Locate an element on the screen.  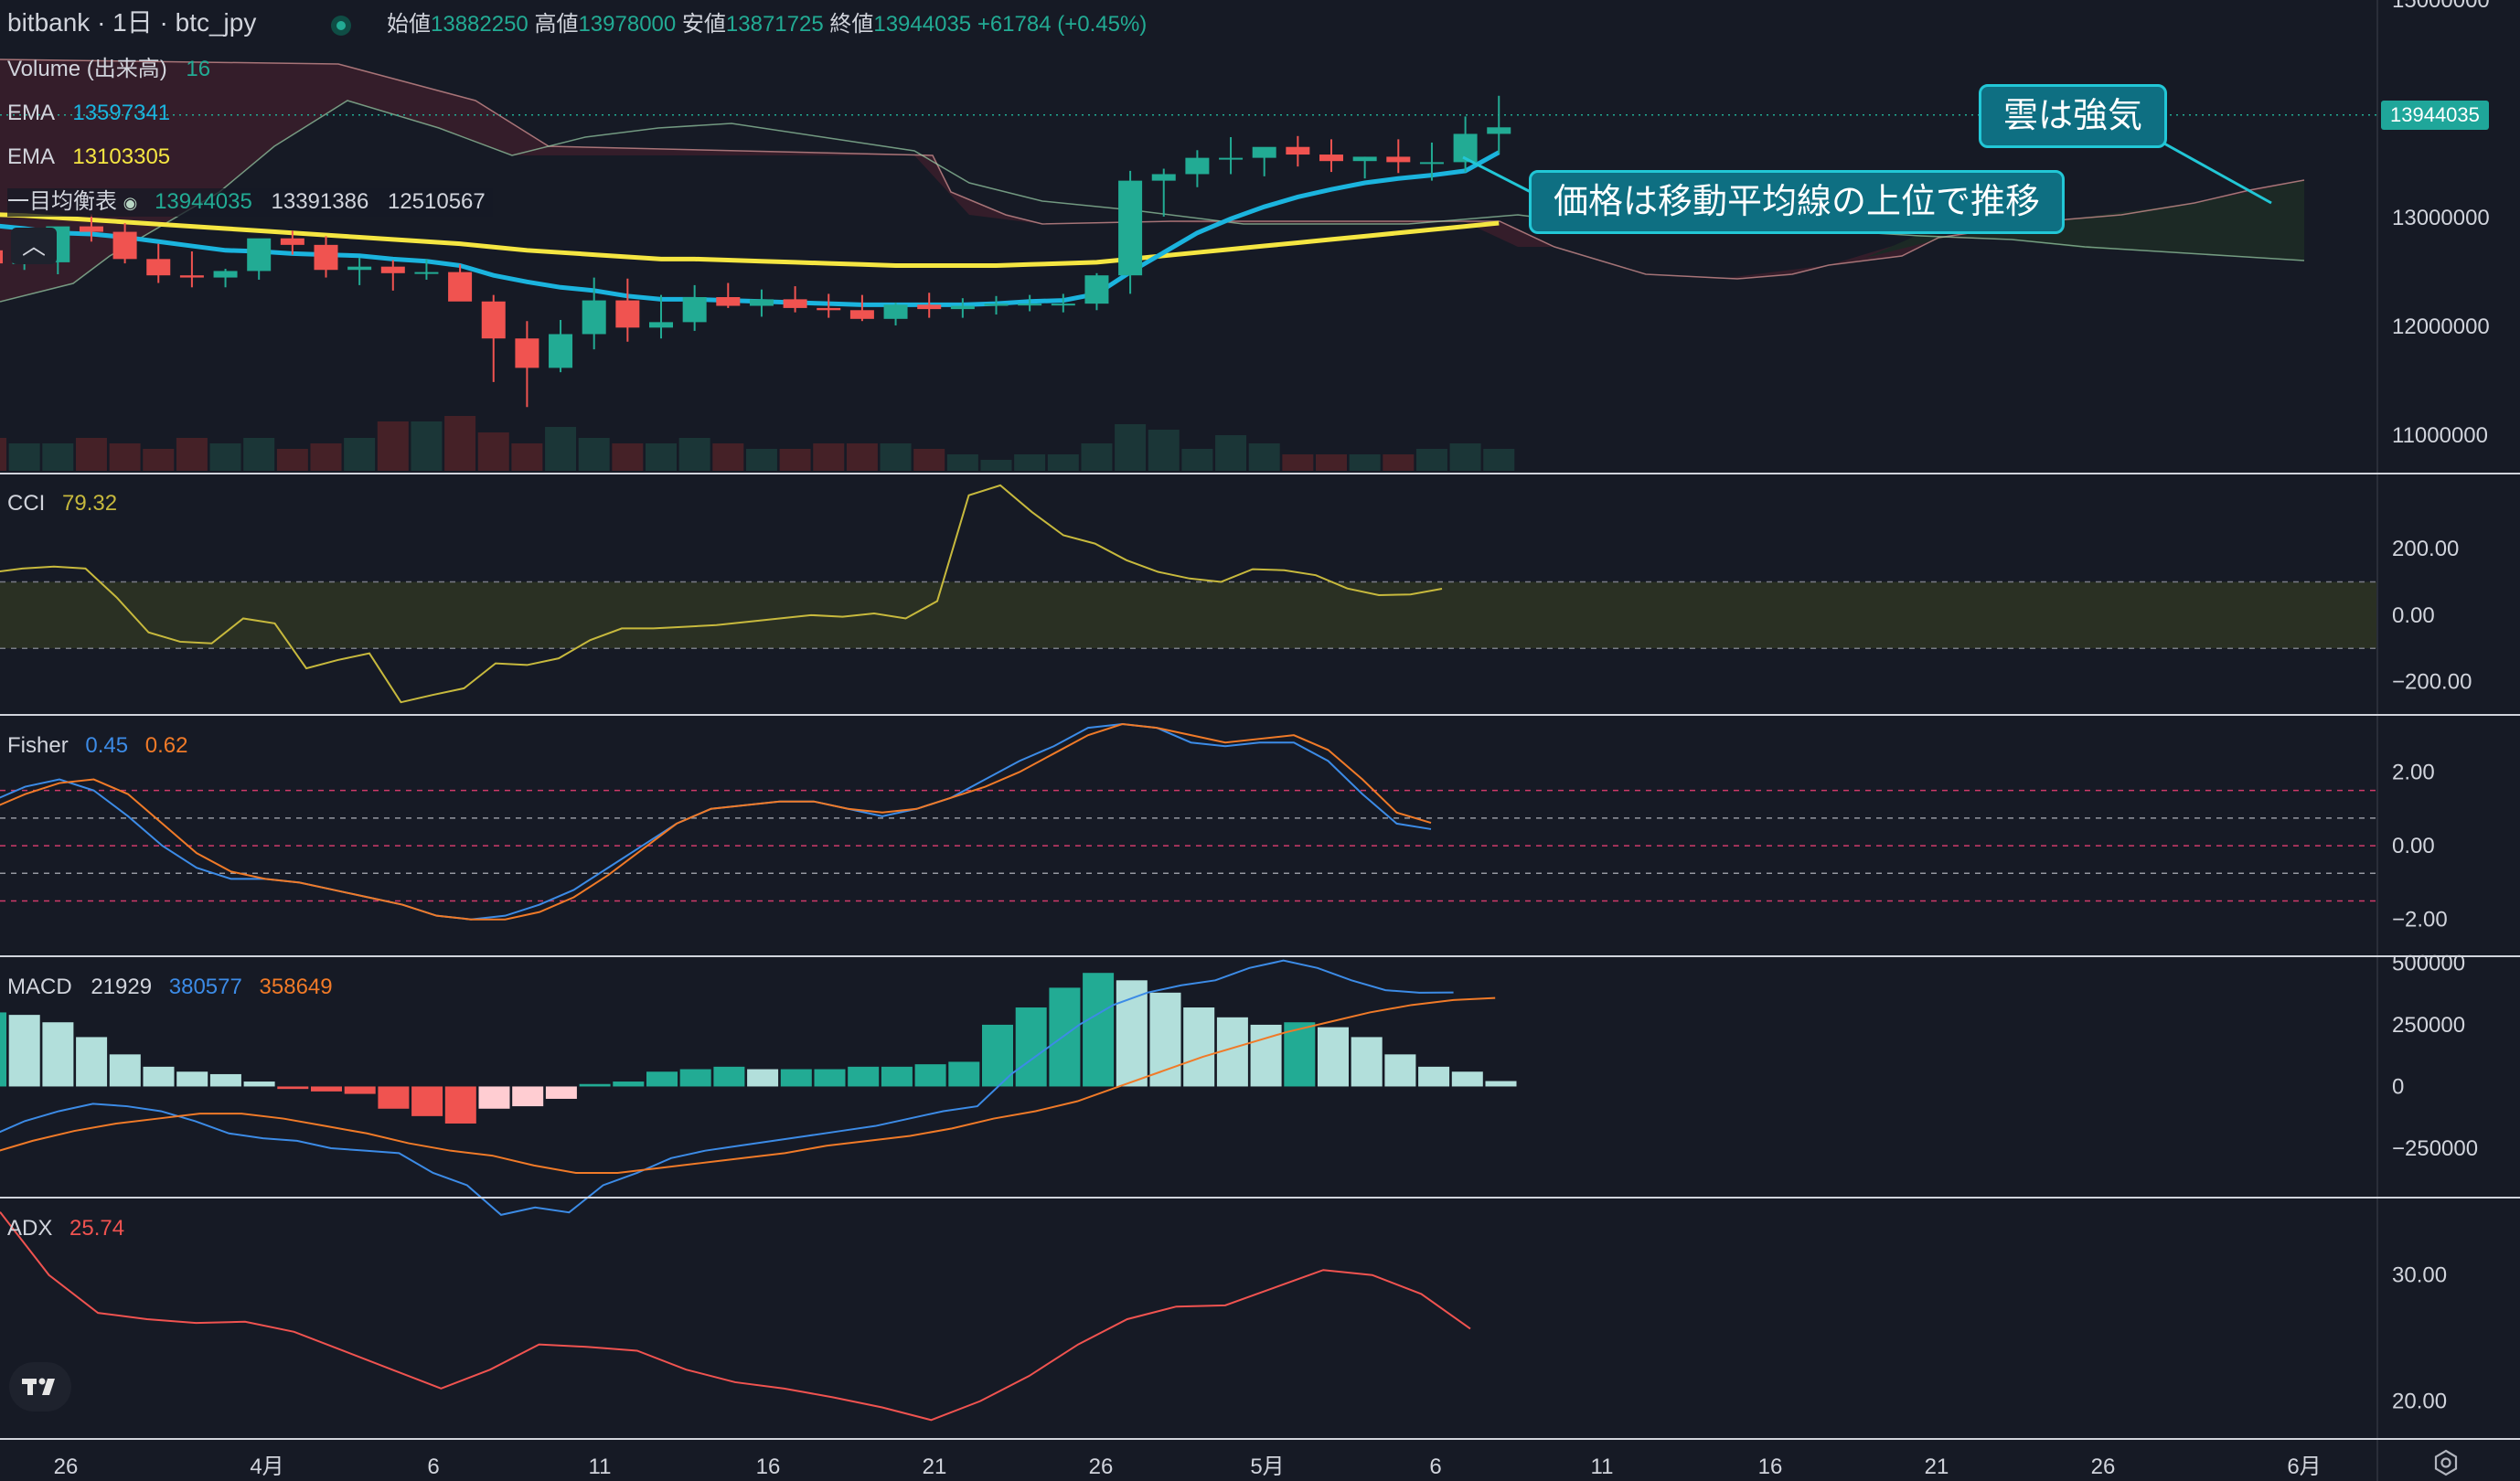
x-tick-label: 26 is located at coordinates (2103, 1466).